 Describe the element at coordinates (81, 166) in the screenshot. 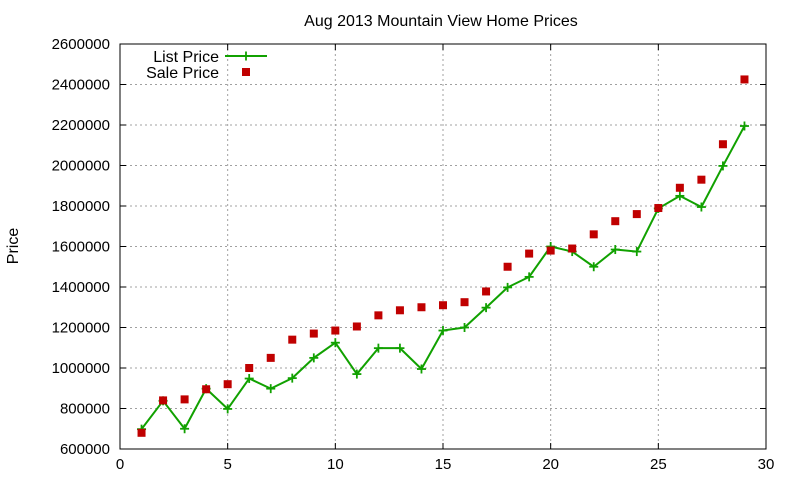

I see `y-tick-label: 2000000` at that location.